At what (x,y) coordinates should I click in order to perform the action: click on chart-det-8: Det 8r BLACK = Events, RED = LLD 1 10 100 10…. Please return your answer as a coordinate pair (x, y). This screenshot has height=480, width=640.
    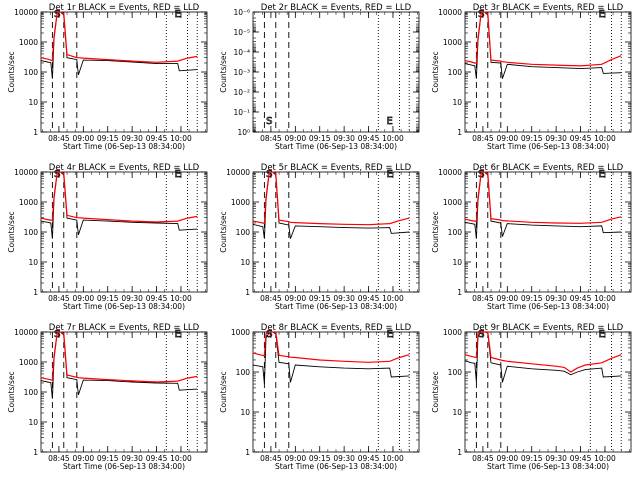
    Looking at the image, I should click on (319, 397).